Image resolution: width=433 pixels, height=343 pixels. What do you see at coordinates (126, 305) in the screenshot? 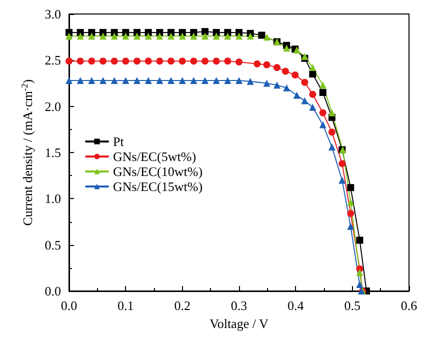
I see `x-tick-label: 0.1` at bounding box center [126, 305].